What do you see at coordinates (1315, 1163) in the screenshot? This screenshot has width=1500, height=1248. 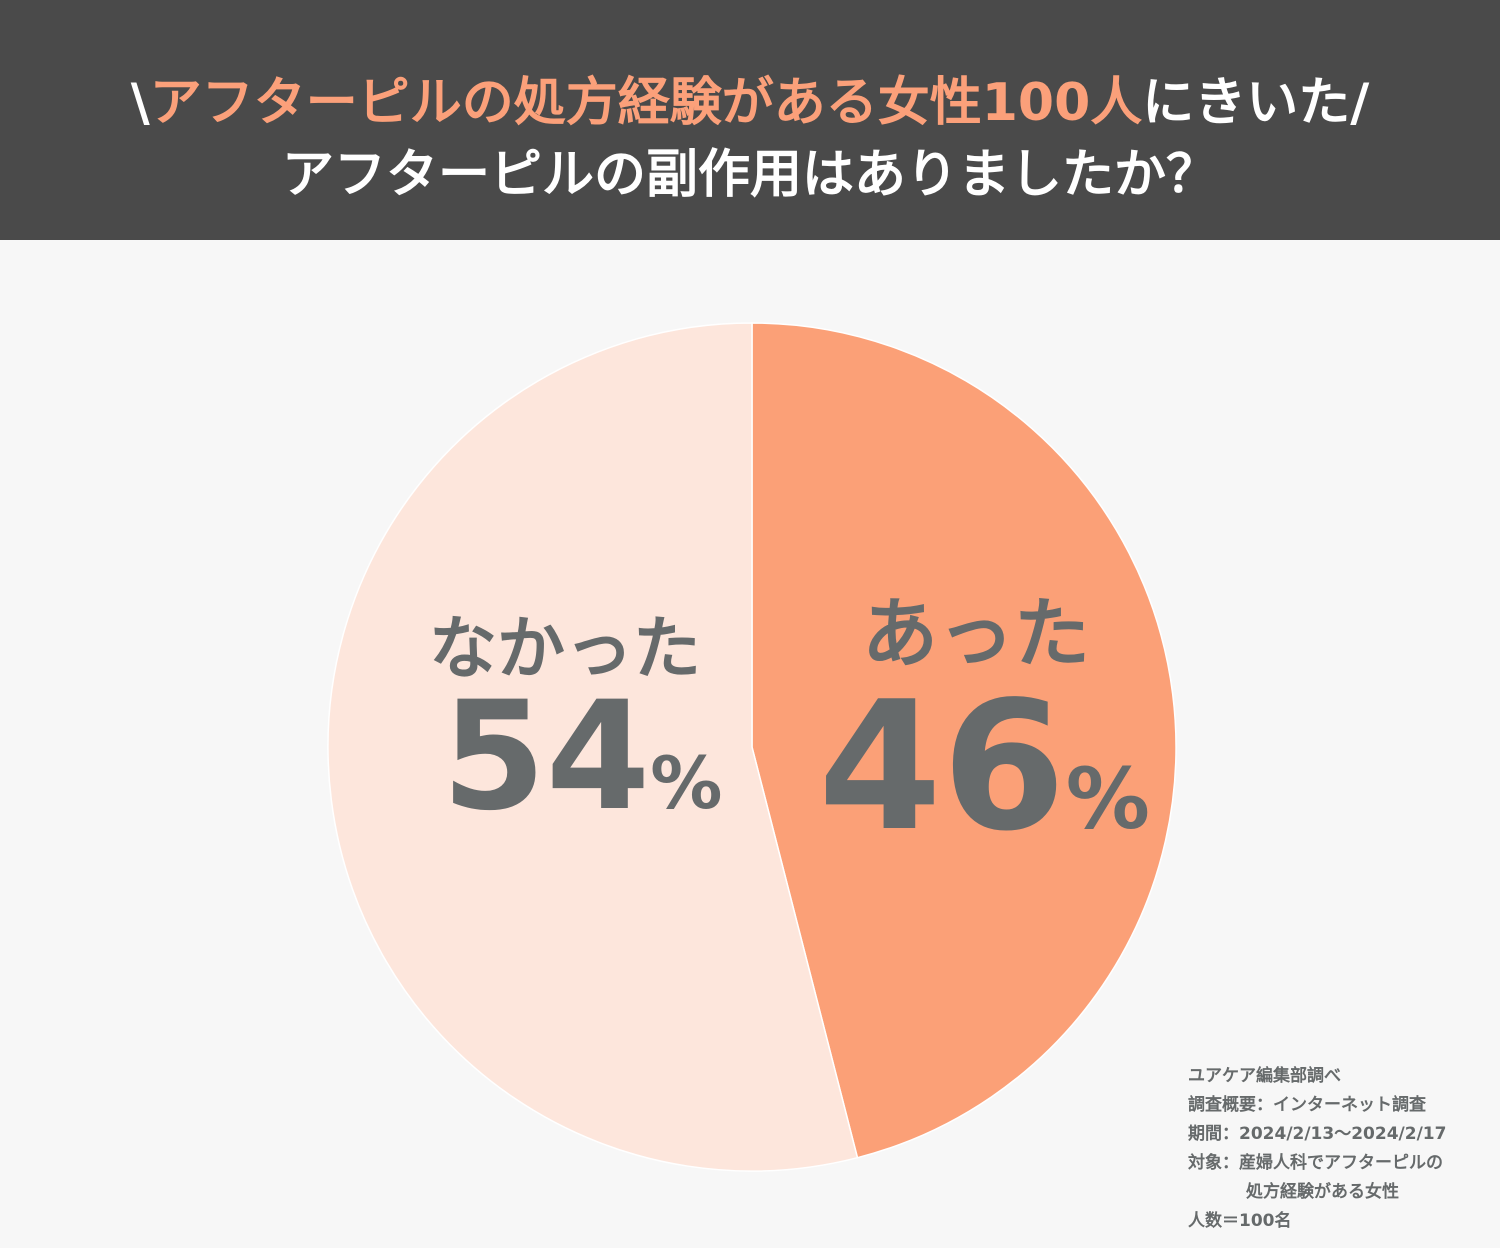 I see `notes-target: 対象：産婦人科でアフターピルの` at bounding box center [1315, 1163].